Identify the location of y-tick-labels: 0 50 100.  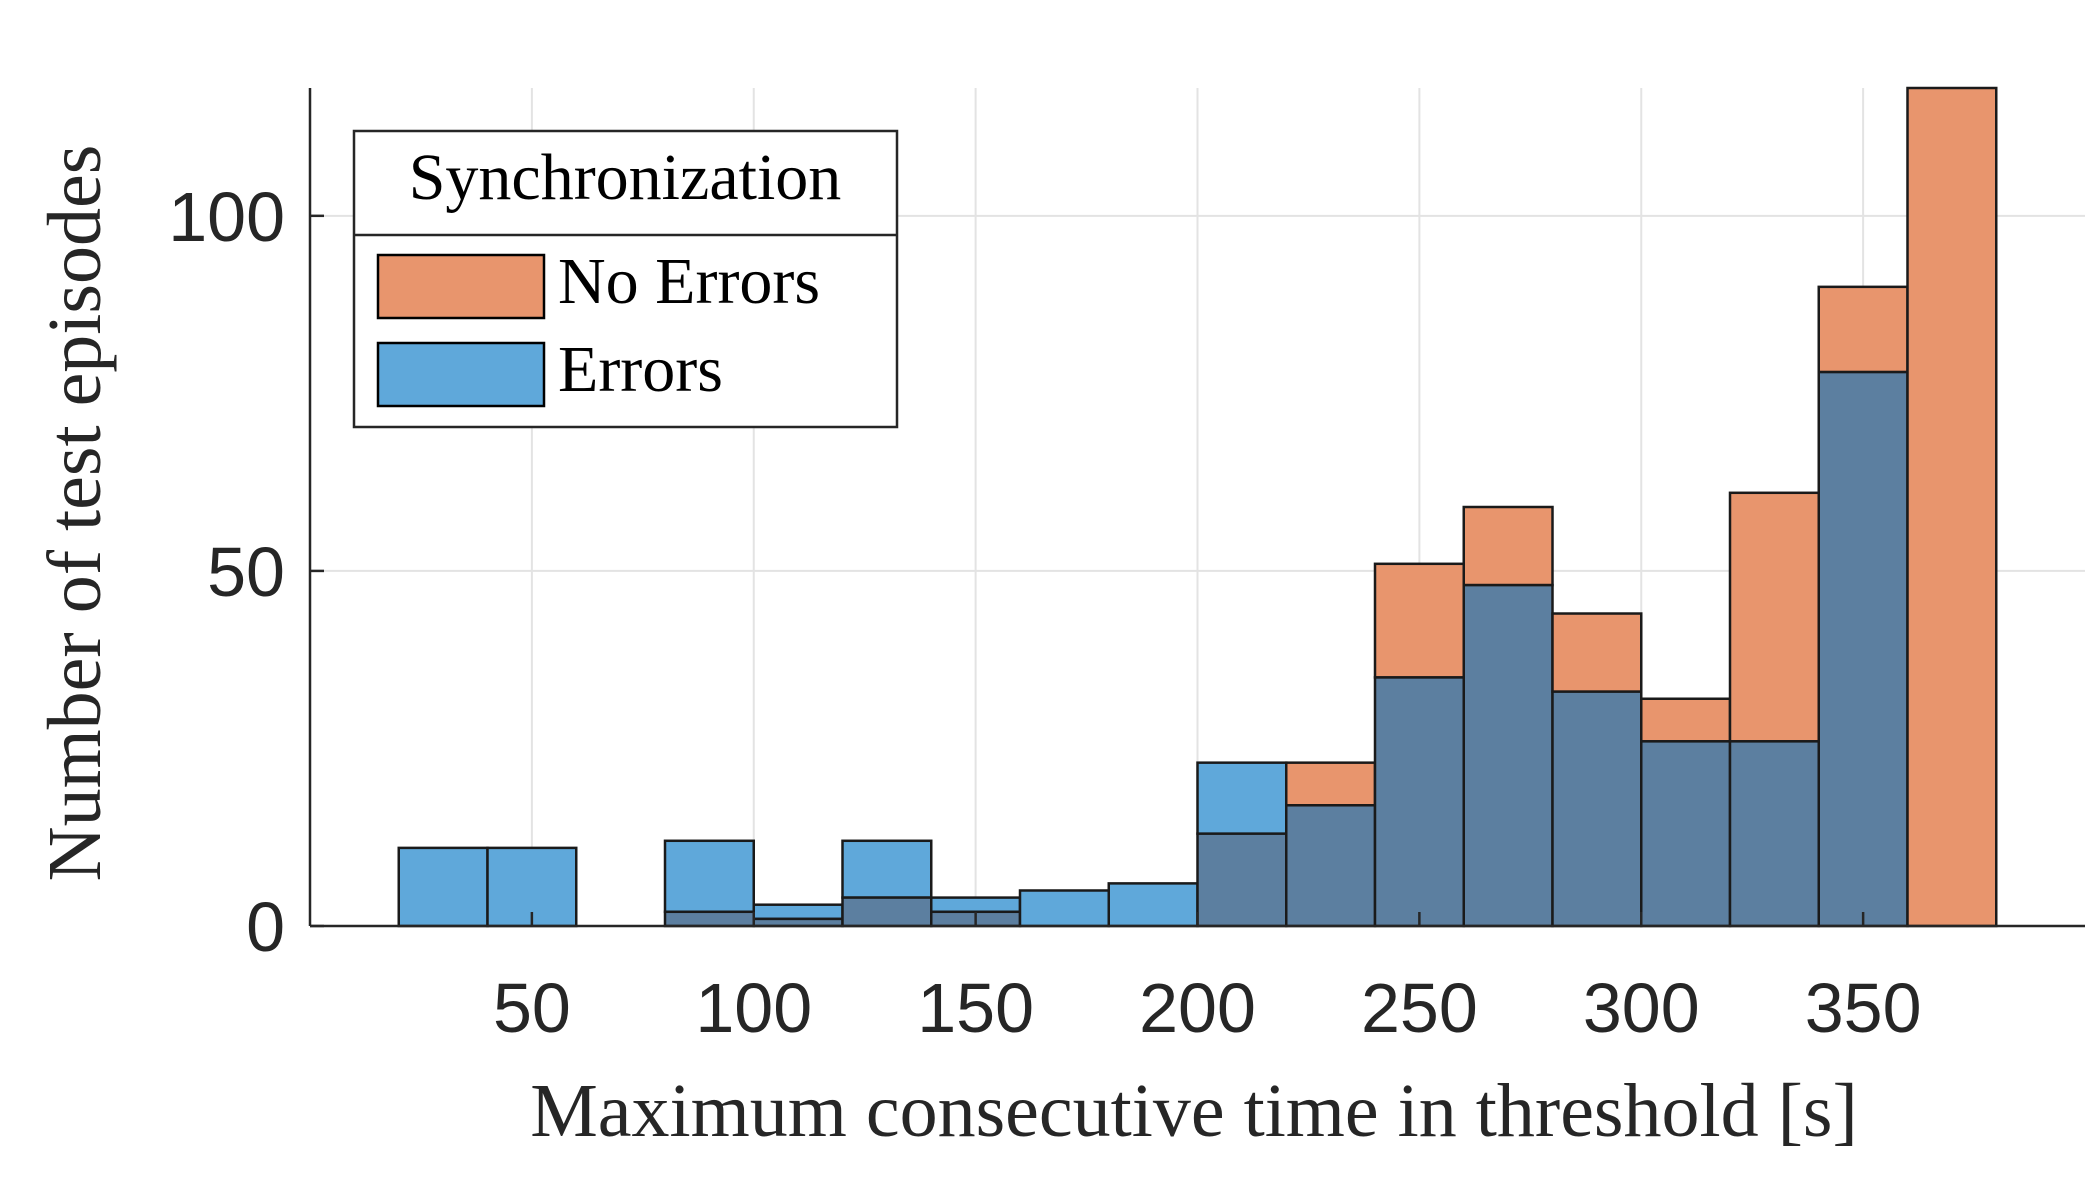
(226, 572).